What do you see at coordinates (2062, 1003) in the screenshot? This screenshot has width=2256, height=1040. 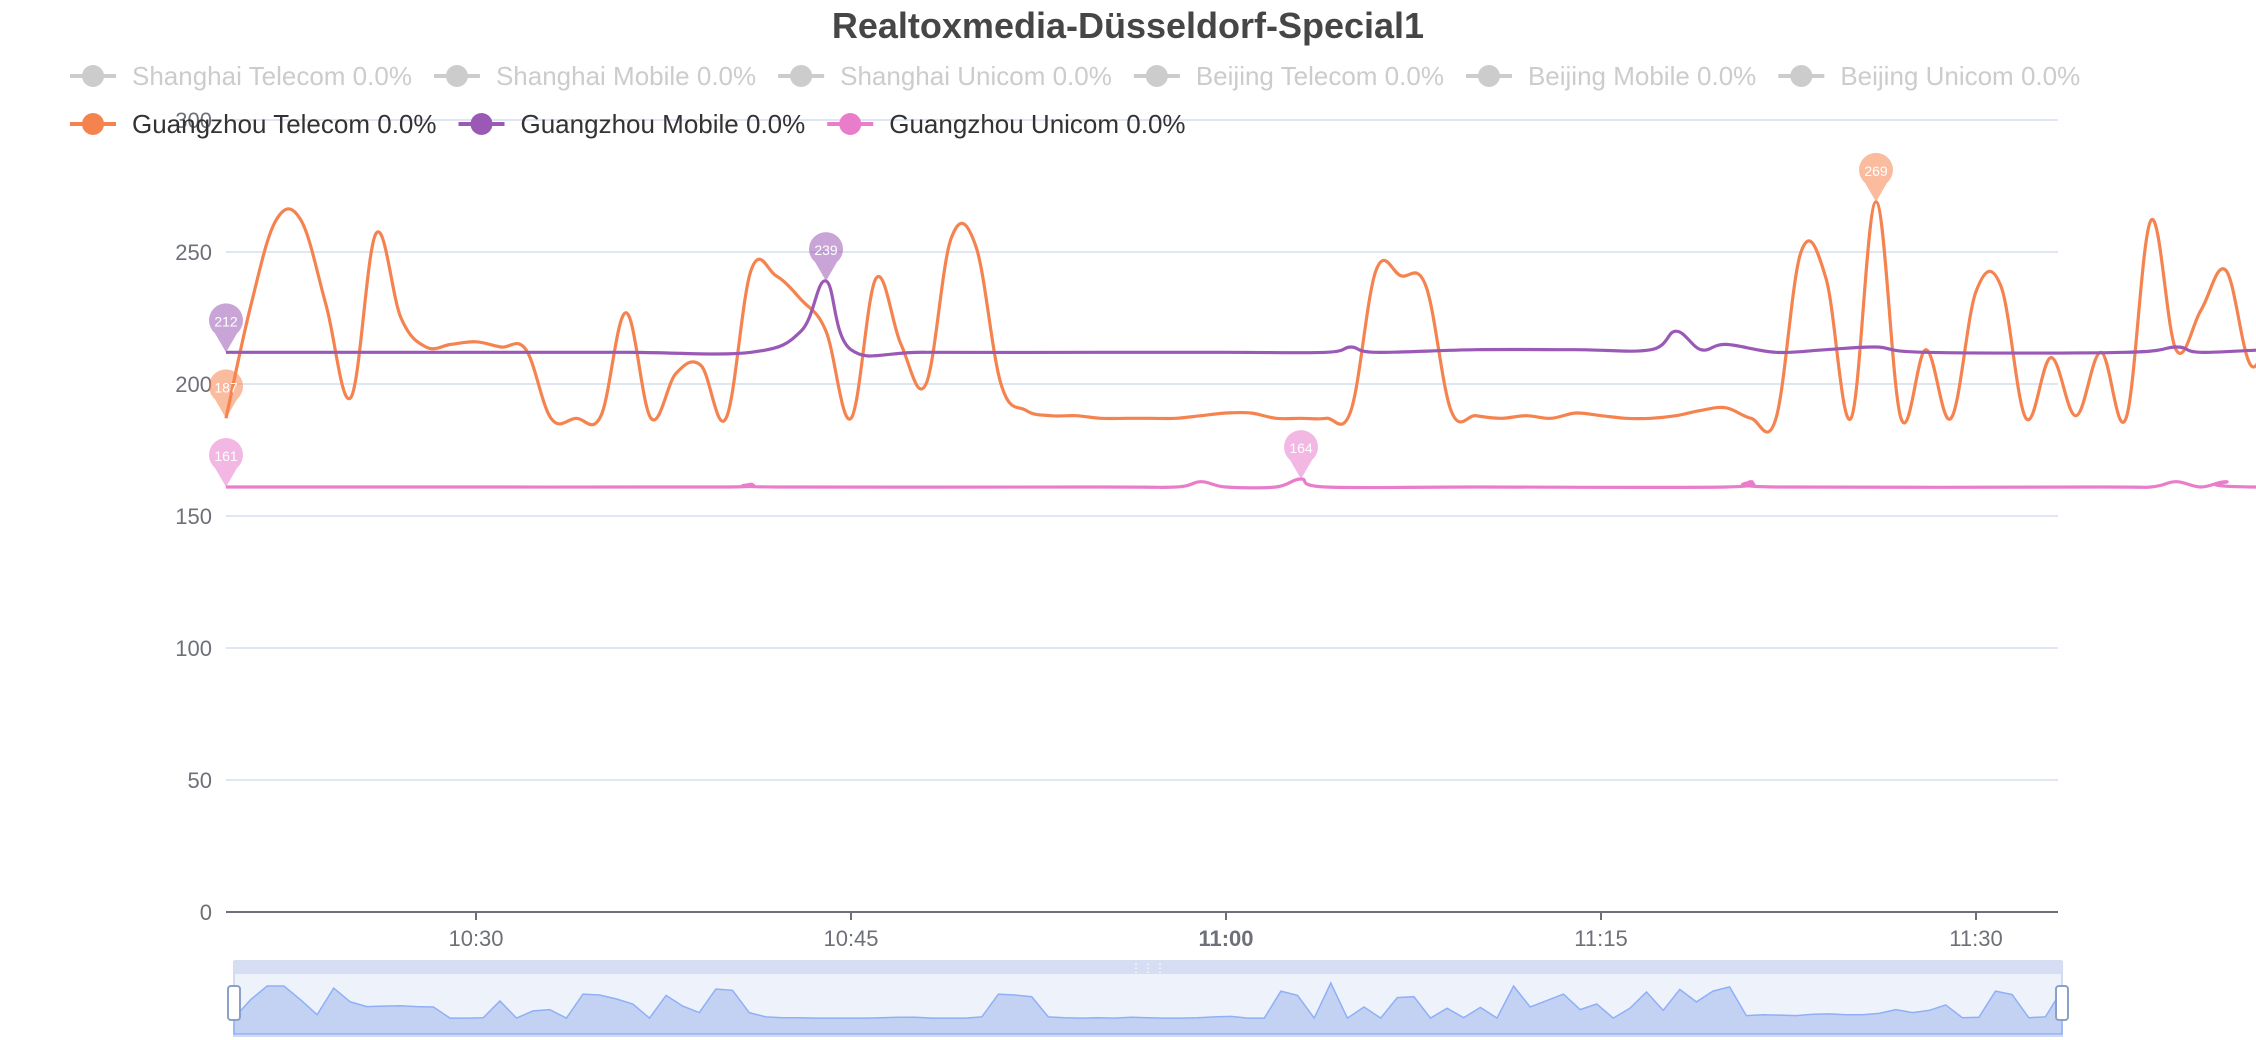 I see `zoom-right-handle` at bounding box center [2062, 1003].